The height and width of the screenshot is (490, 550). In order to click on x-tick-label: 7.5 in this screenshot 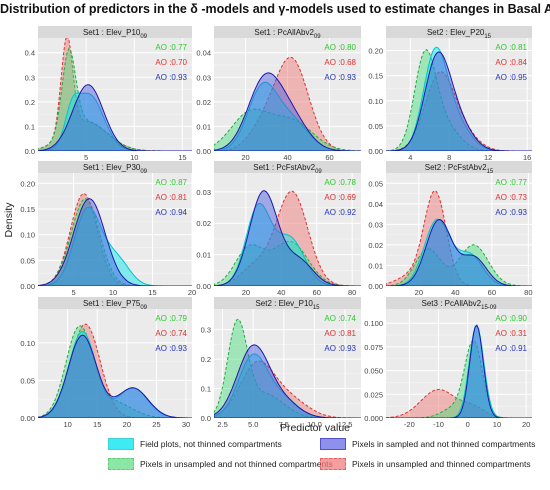, I will do `click(284, 424)`.